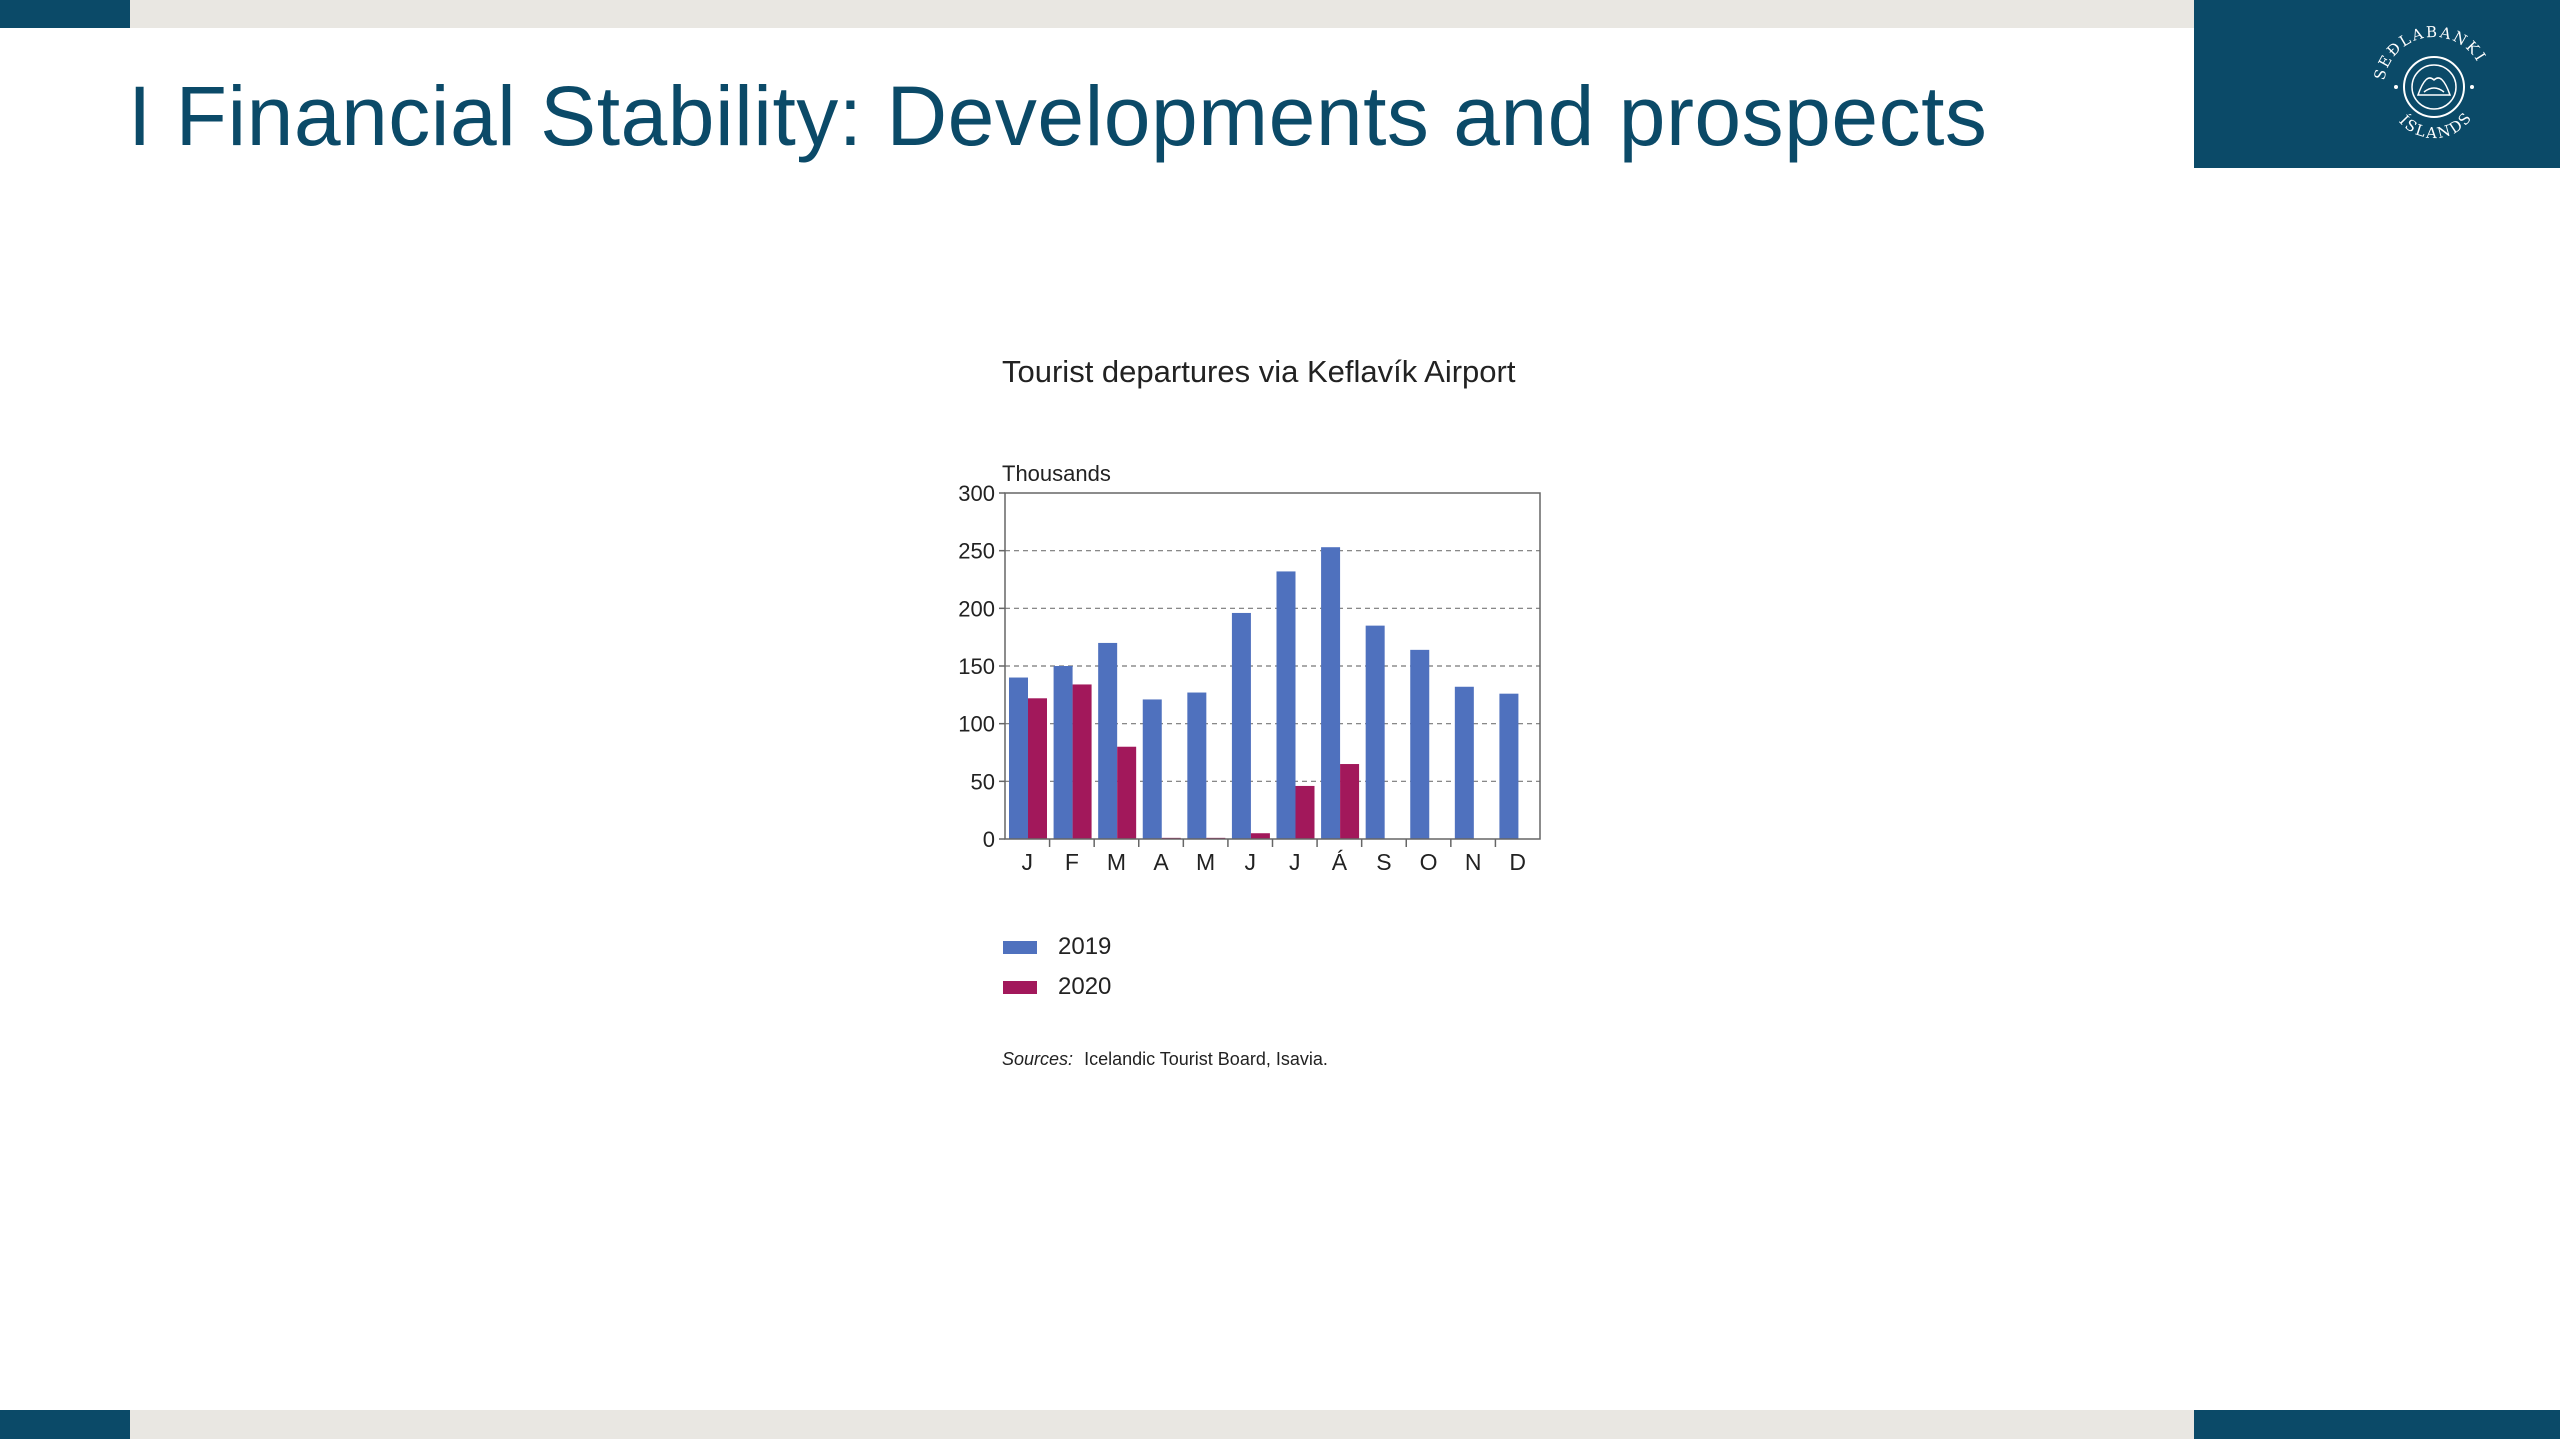 This screenshot has width=2560, height=1439. What do you see at coordinates (1020, 987) in the screenshot?
I see `legend-swatch-2020` at bounding box center [1020, 987].